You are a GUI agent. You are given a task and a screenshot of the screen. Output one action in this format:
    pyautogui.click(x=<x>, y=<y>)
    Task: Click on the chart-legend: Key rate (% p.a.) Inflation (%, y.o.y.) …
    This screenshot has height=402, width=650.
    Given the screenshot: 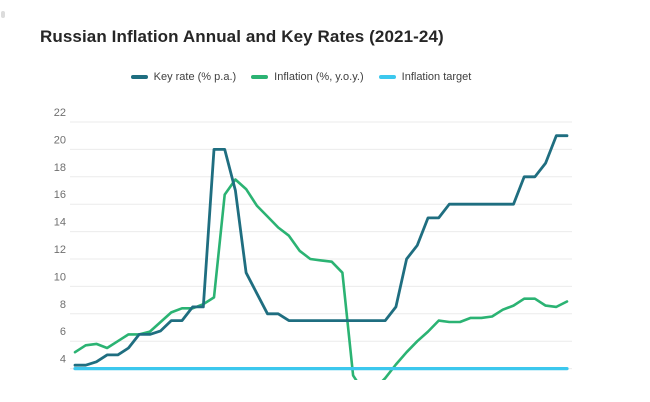 What is the action you would take?
    pyautogui.click(x=301, y=77)
    